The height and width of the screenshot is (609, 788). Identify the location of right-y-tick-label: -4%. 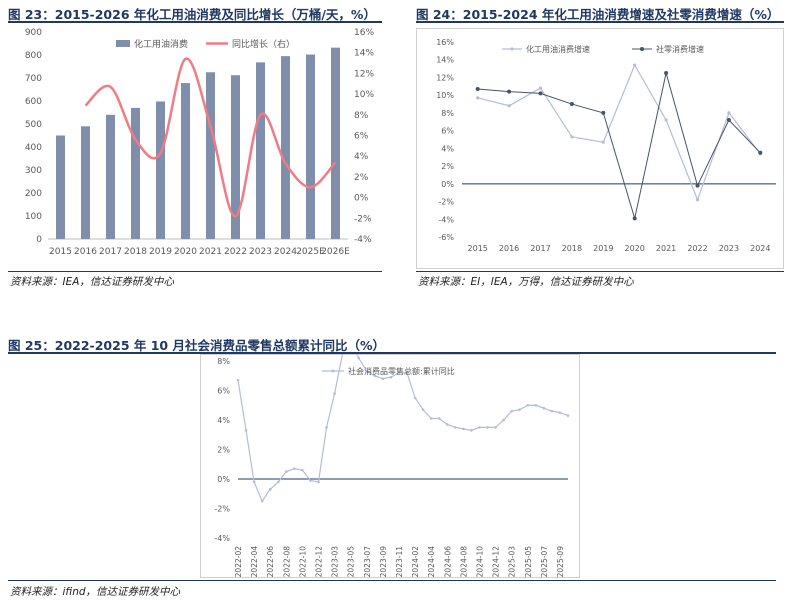
(363, 240).